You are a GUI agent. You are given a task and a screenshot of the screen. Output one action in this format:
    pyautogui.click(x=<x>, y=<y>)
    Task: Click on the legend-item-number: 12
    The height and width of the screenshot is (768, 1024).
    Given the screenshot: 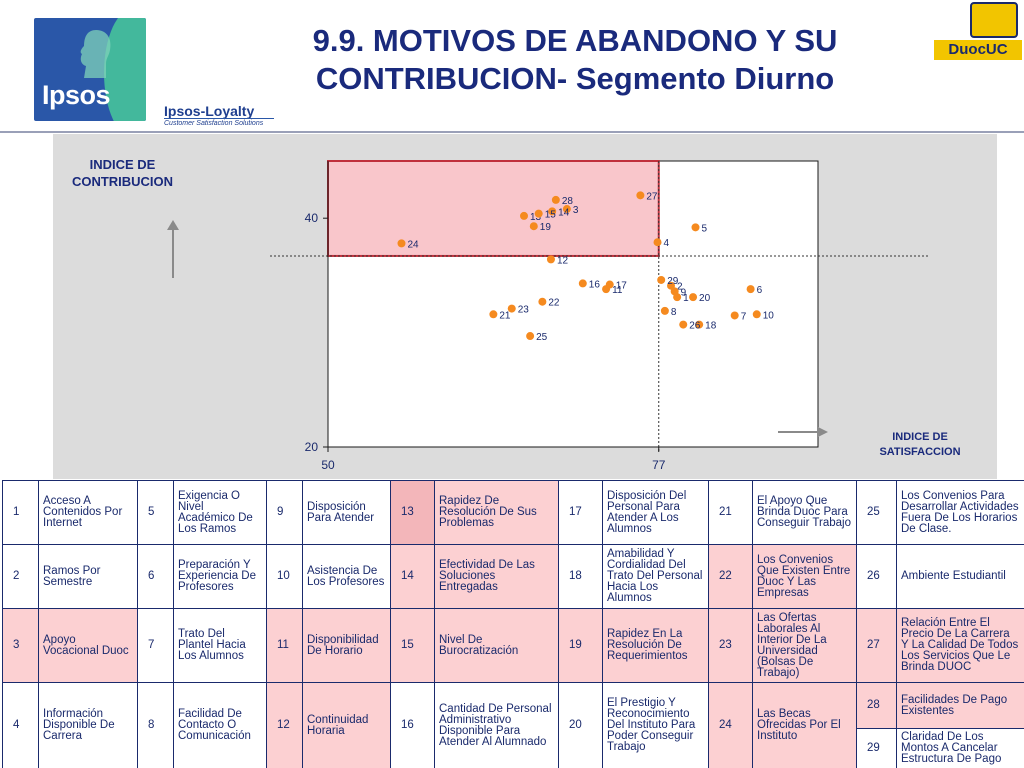 What is the action you would take?
    pyautogui.click(x=284, y=725)
    